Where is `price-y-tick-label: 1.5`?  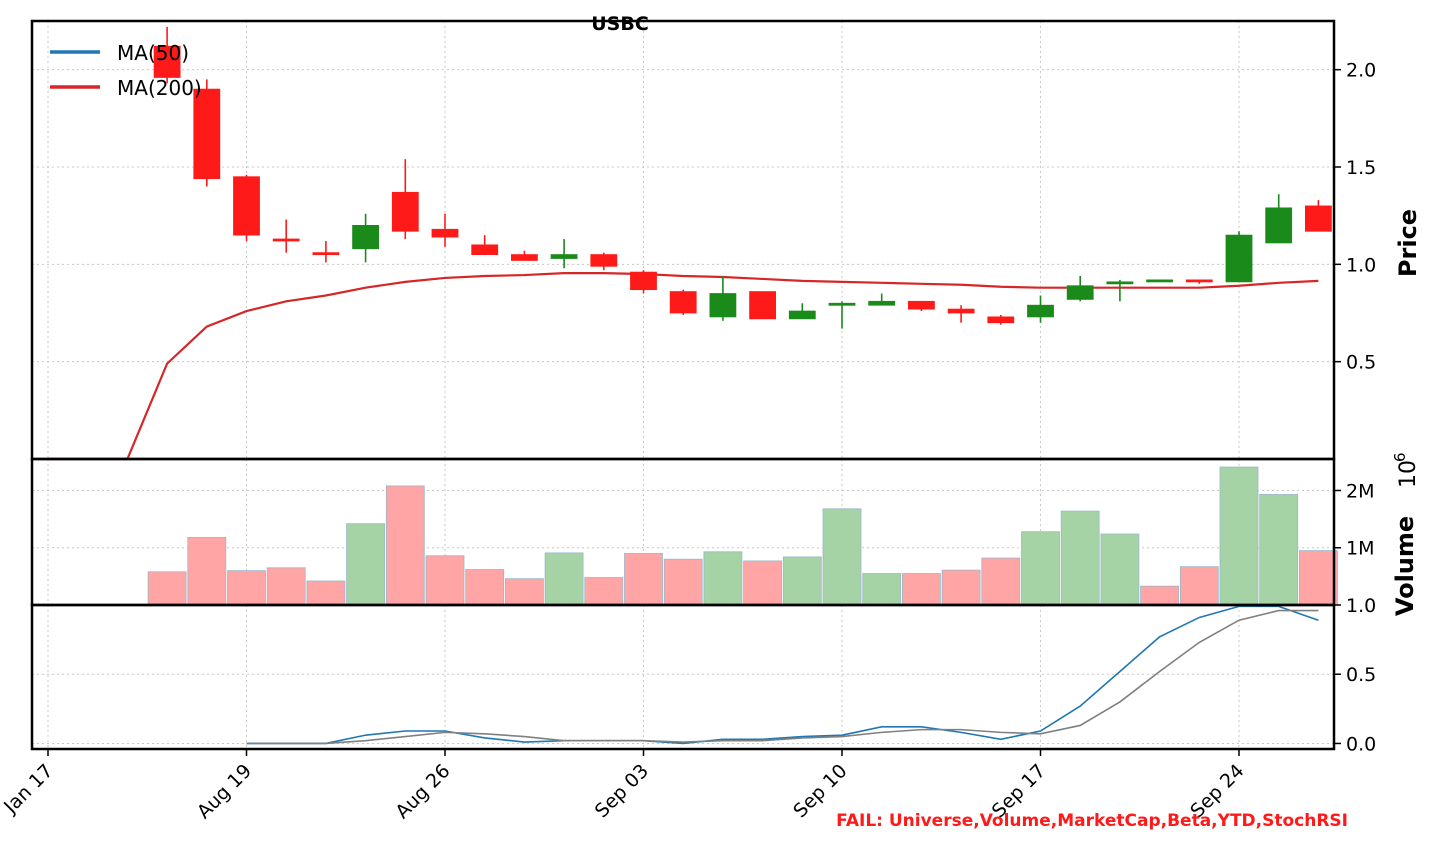
price-y-tick-label: 1.5 is located at coordinates (1361, 168).